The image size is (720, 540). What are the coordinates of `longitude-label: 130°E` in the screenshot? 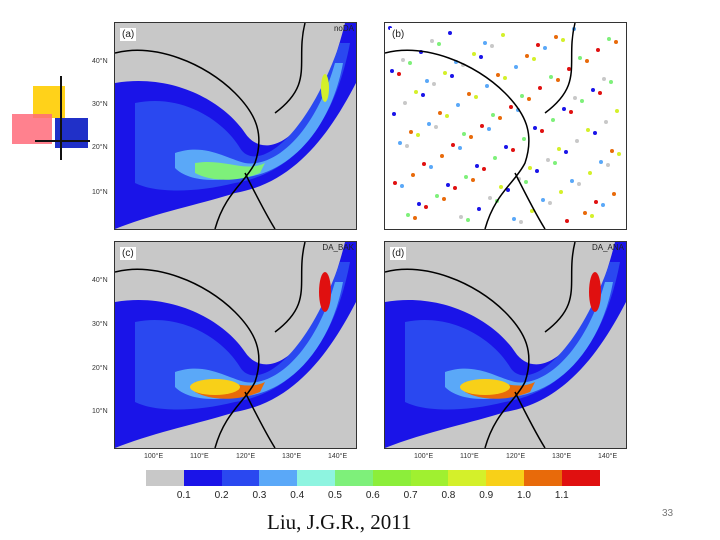 It's located at (292, 456).